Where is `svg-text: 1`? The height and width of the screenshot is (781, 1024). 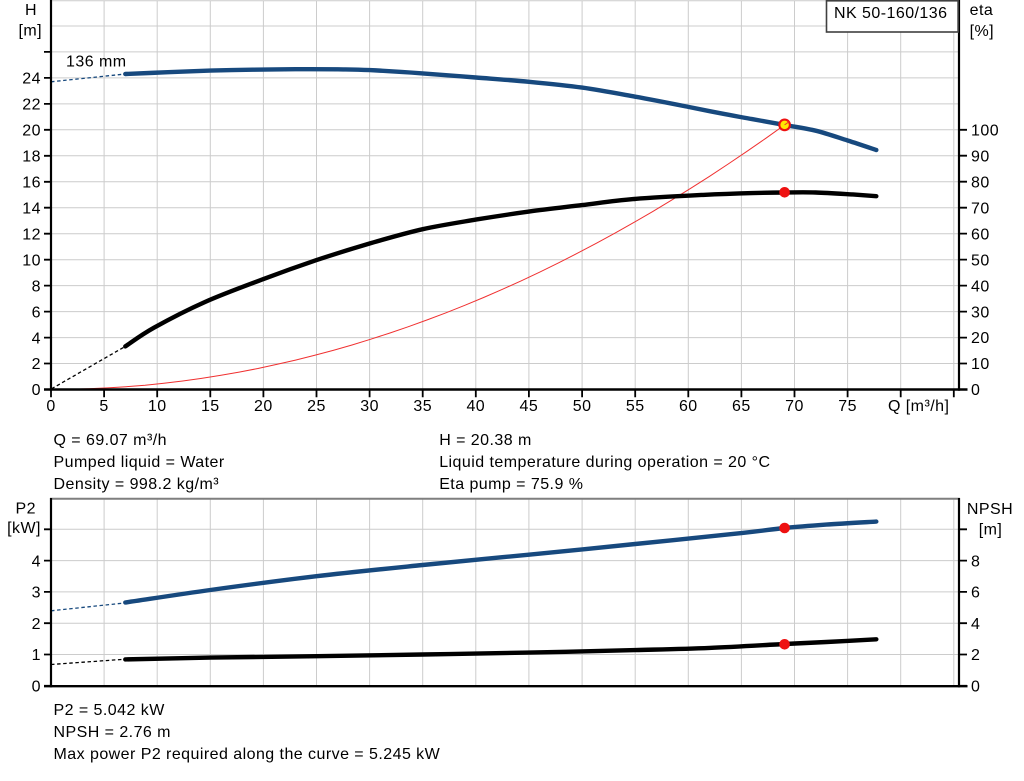 svg-text: 1 is located at coordinates (36, 655).